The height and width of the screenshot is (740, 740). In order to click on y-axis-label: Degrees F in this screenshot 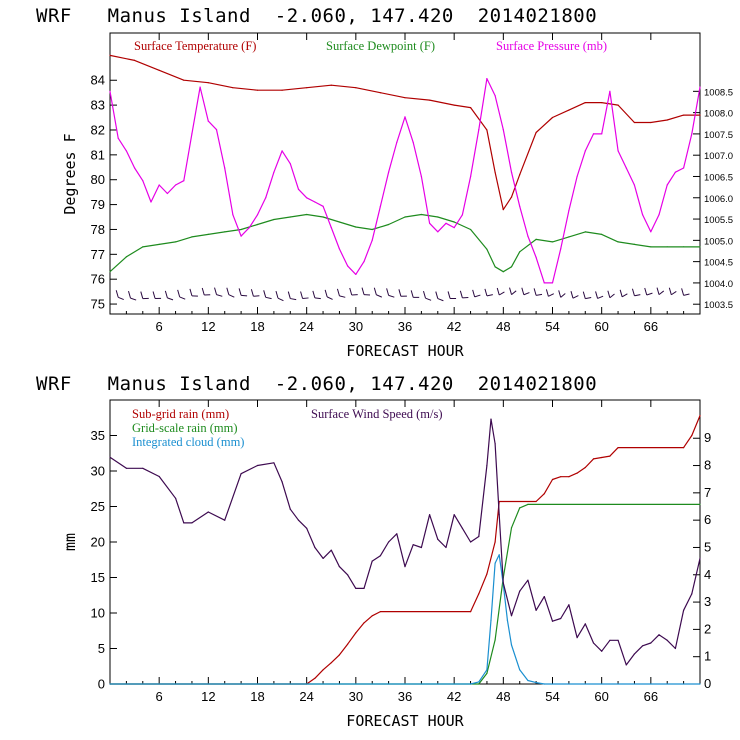, I will do `click(70, 173)`.